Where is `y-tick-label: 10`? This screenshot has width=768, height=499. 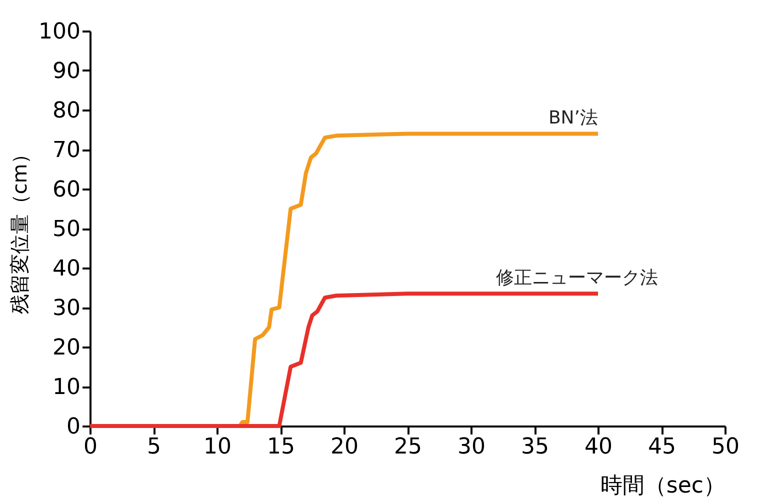 y-tick-label: 10 is located at coordinates (66, 387).